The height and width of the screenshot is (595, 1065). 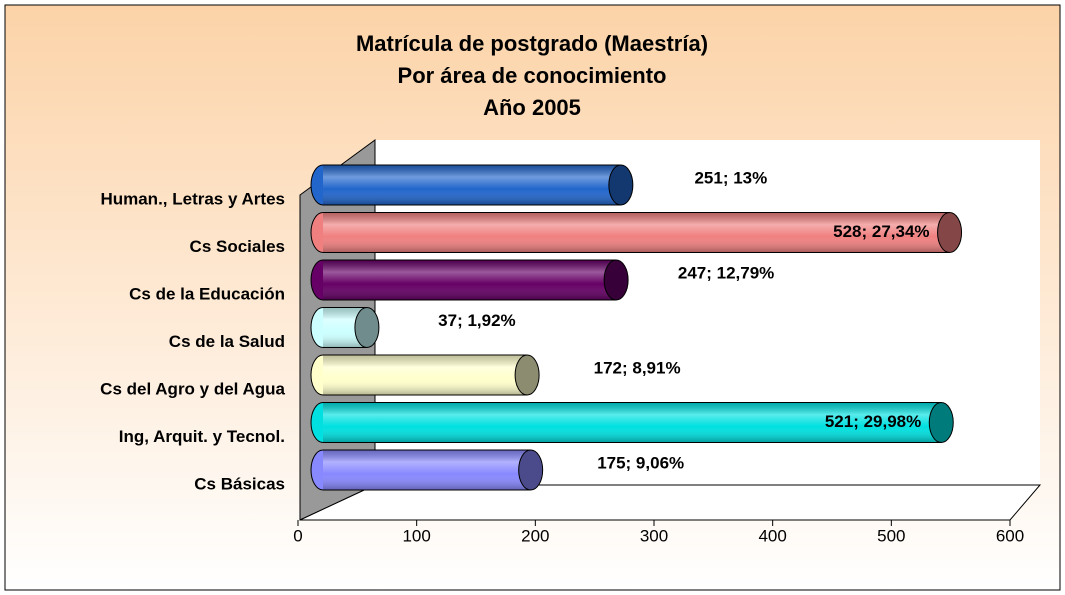 I want to click on x-tick-label: 300, so click(x=654, y=535).